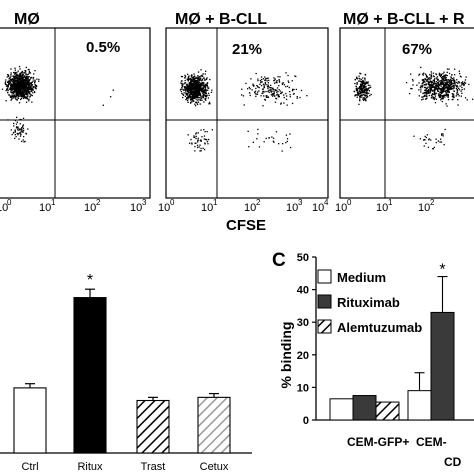 The height and width of the screenshot is (474, 474). What do you see at coordinates (417, 49) in the screenshot?
I see `flow-panel-3-quadrant-label: 67%` at bounding box center [417, 49].